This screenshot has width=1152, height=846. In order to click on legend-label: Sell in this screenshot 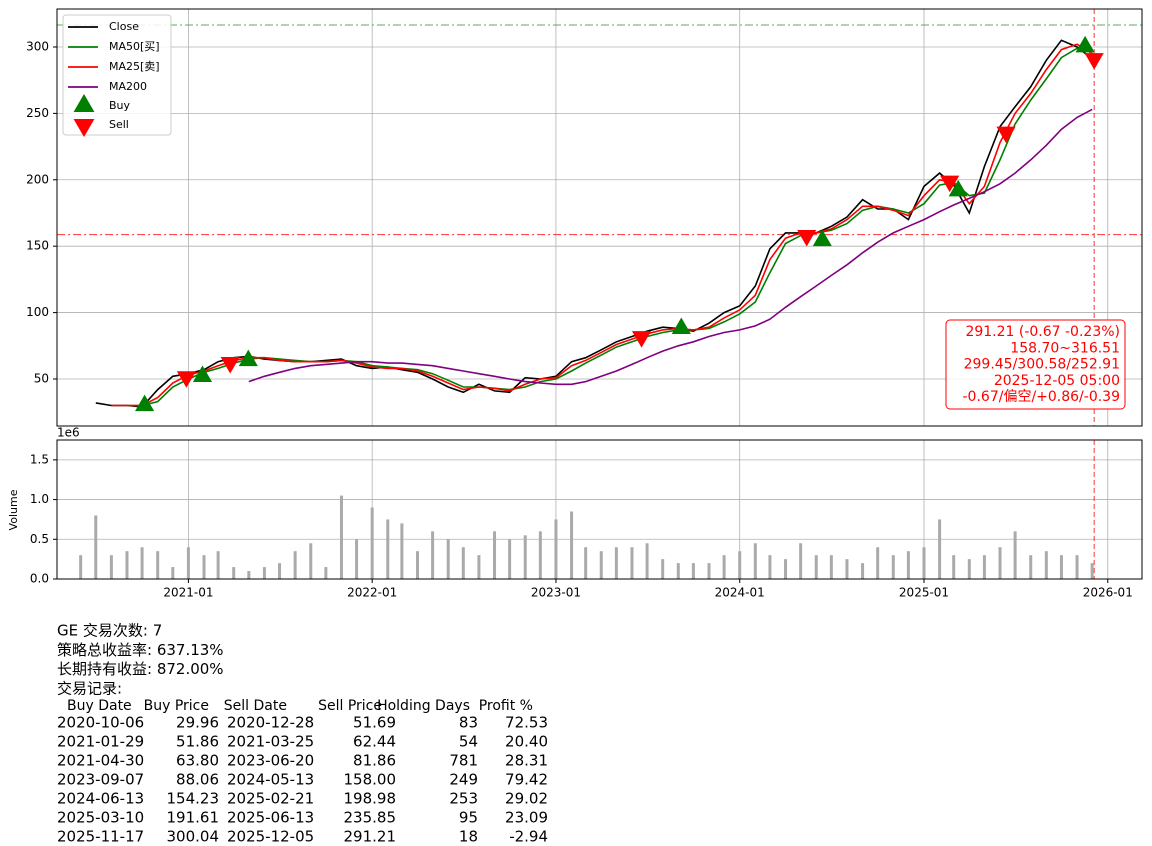, I will do `click(119, 124)`.